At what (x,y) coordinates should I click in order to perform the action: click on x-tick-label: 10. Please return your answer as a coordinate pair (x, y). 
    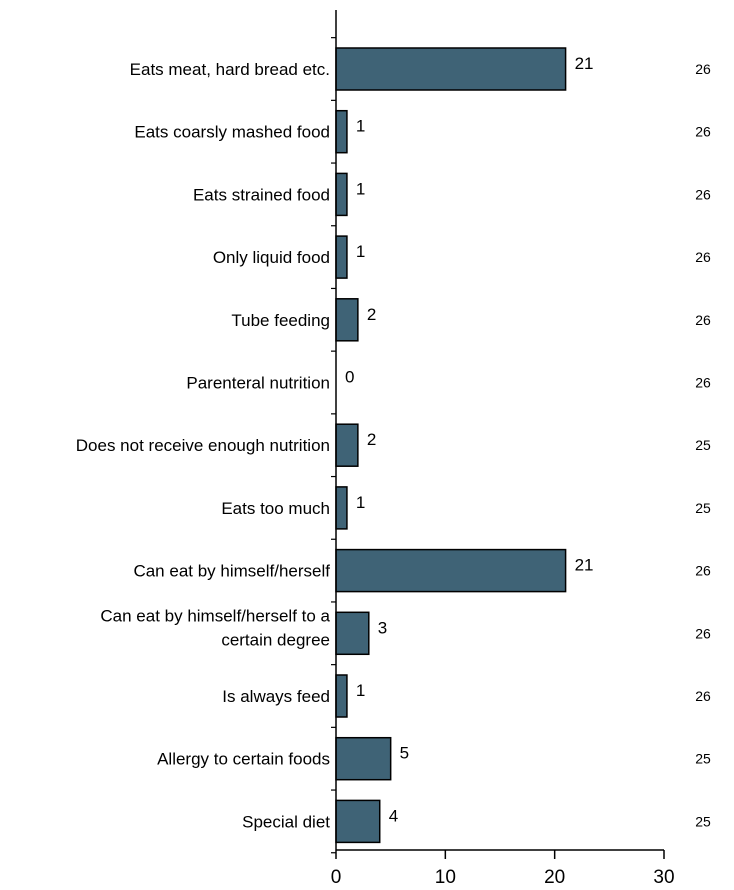
    Looking at the image, I should click on (445, 877).